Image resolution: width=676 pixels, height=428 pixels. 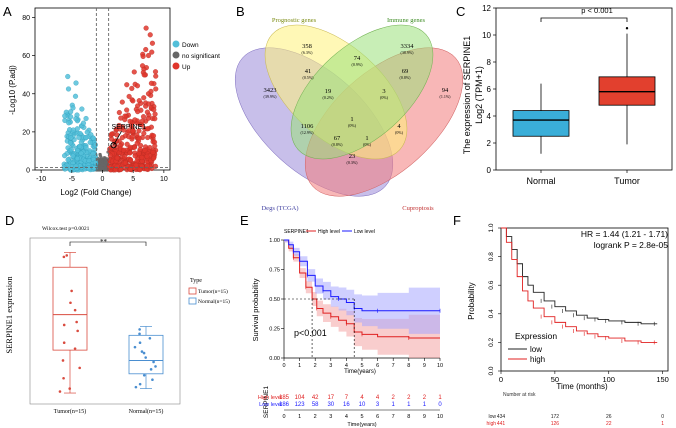 I want to click on box-d-legend-title: Type, so click(x=196, y=281).